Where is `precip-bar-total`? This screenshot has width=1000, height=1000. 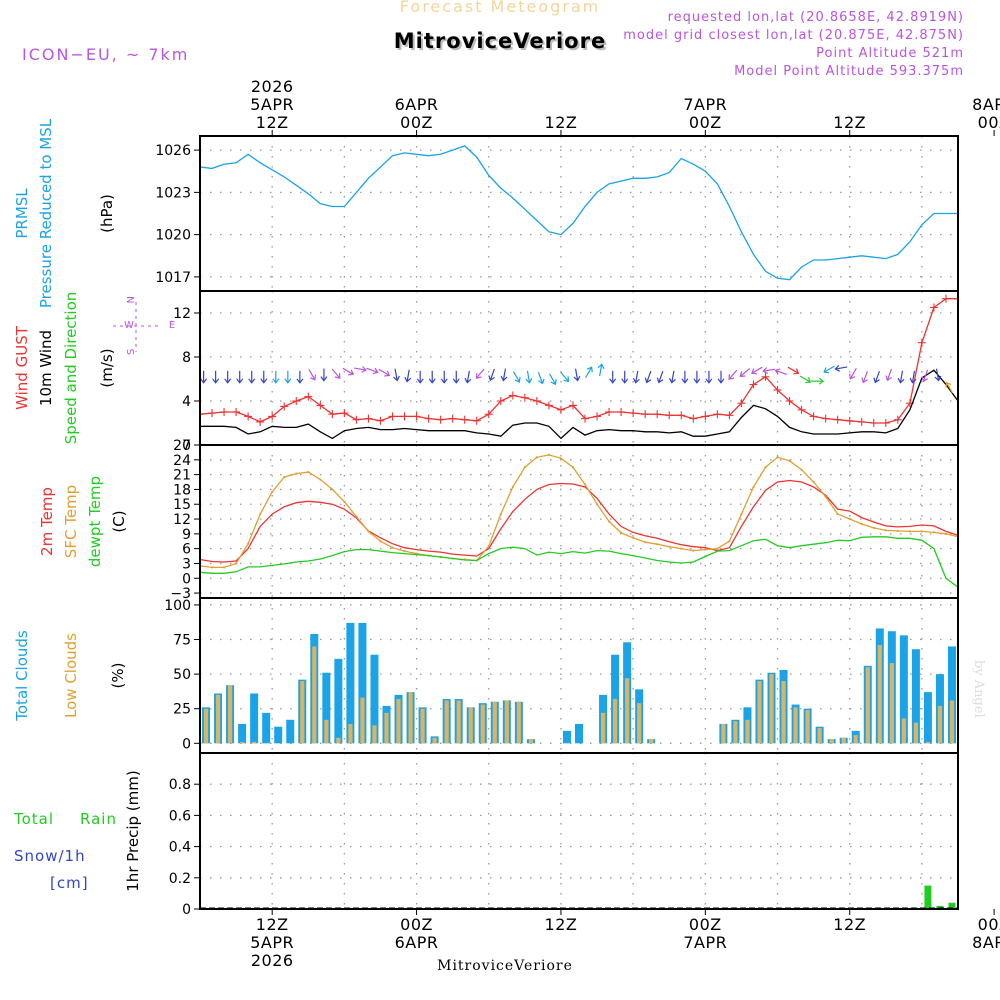
precip-bar-total is located at coordinates (928, 897).